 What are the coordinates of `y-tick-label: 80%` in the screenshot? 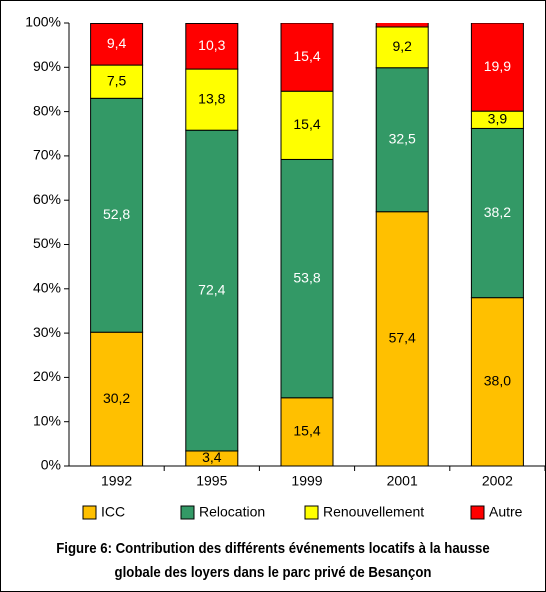 It's located at (47, 110).